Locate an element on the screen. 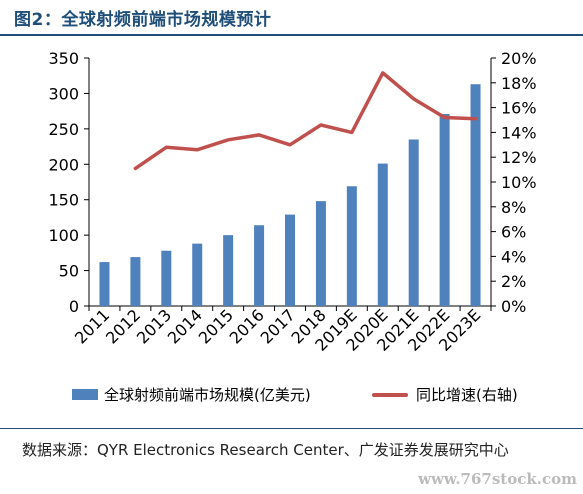 This screenshot has height=494, width=583. right-tick-label: 10% is located at coordinates (519, 182).